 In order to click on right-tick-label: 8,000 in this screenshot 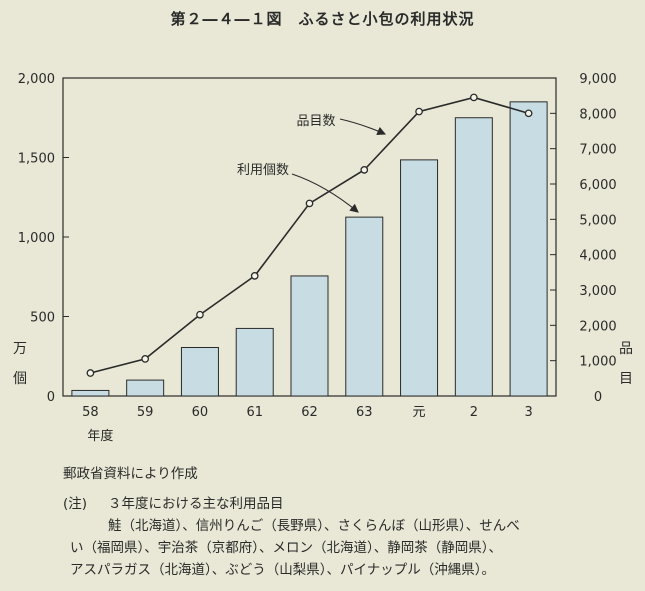, I will do `click(597, 114)`.